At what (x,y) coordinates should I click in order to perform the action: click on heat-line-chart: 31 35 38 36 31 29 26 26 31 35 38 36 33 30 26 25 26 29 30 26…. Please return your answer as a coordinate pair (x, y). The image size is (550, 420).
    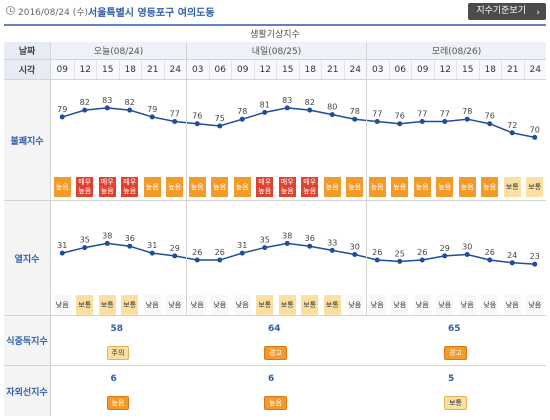
    Looking at the image, I should click on (298, 249).